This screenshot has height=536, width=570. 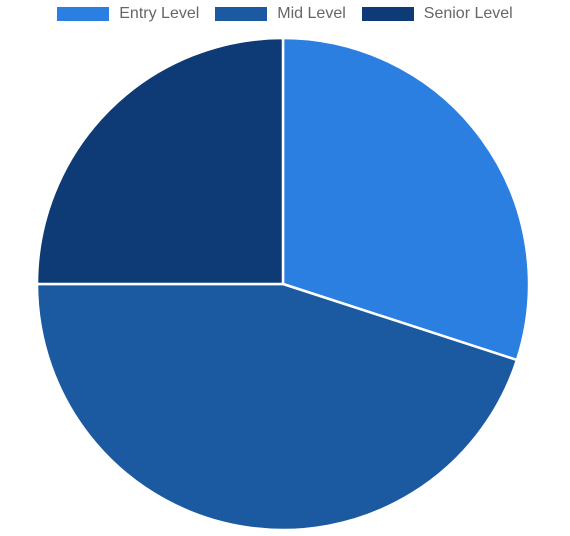 I want to click on legend-item-mid-level: Mid Level, so click(x=280, y=14).